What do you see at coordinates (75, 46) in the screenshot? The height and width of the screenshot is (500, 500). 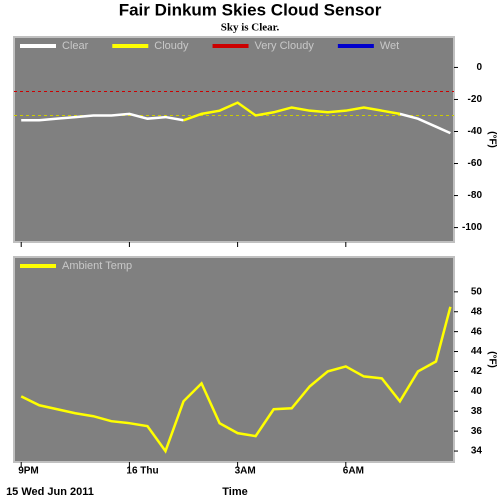 I see `legend-label: Clear` at bounding box center [75, 46].